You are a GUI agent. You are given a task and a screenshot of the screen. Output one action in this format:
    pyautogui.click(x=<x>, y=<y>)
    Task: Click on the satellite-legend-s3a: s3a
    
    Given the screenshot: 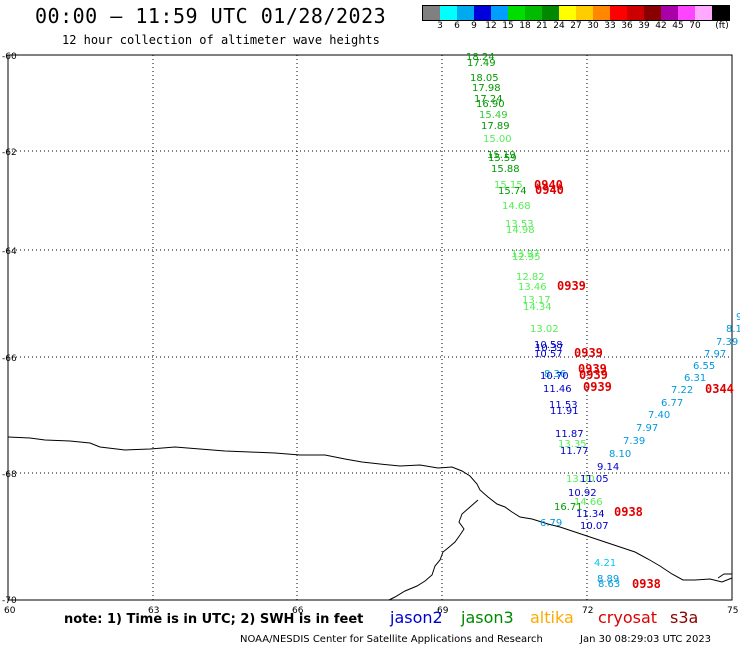 What is the action you would take?
    pyautogui.click(x=684, y=617)
    